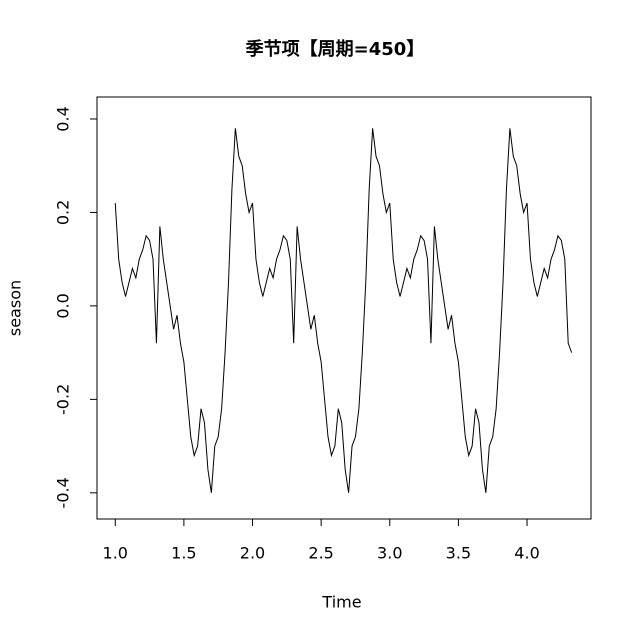 This screenshot has height=639, width=640. I want to click on x-tick-label: 2.0, so click(252, 553).